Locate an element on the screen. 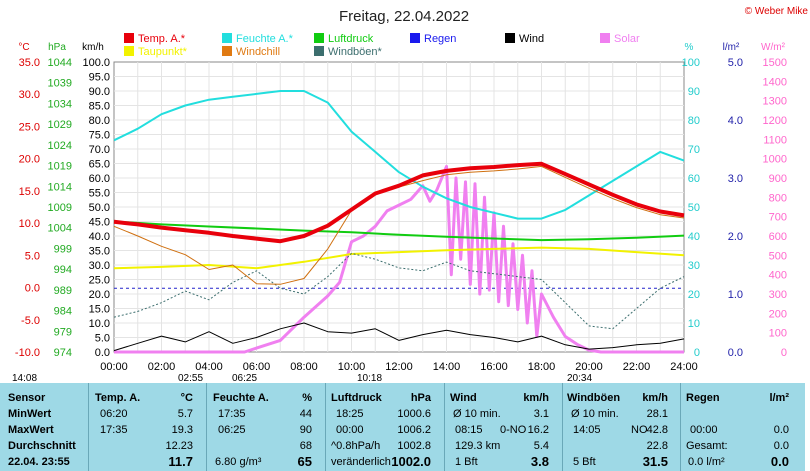 The height and width of the screenshot is (471, 810). x-tick-label: 04:00 is located at coordinates (209, 367).